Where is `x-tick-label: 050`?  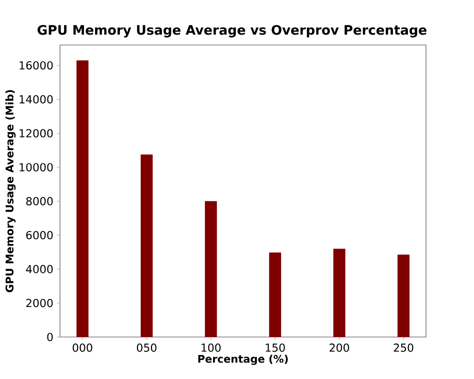
x-tick-label: 050 is located at coordinates (146, 348).